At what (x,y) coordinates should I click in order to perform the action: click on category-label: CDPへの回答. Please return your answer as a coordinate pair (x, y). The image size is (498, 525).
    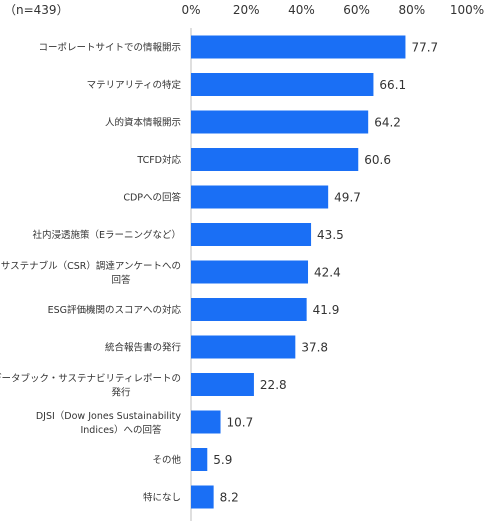
    Looking at the image, I should click on (152, 198).